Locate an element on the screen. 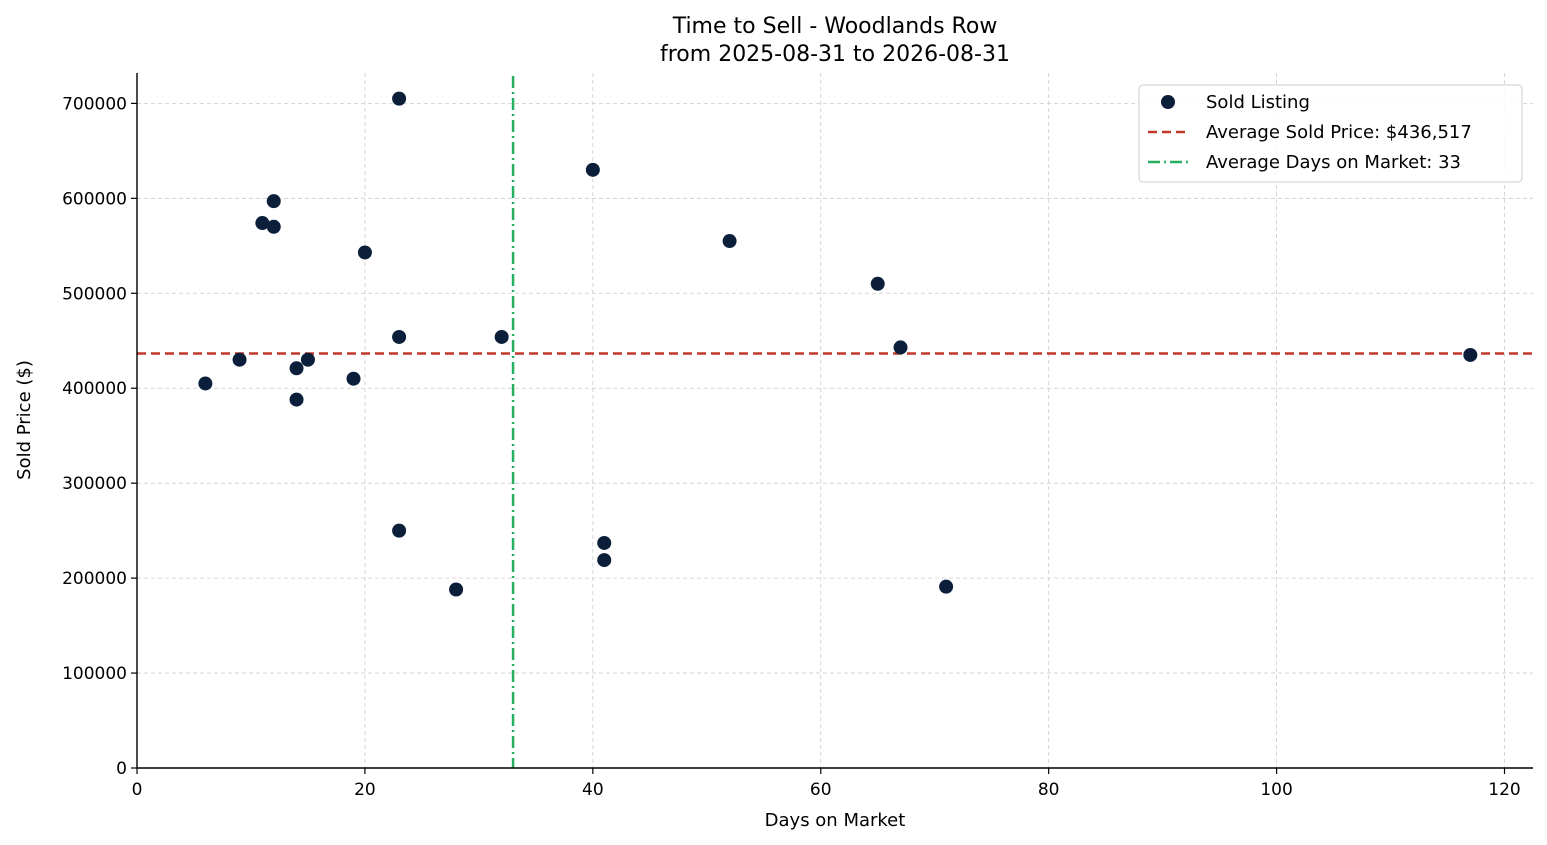 Image resolution: width=1547 pixels, height=845 pixels. legend-label-average-price: Average Sold Price: $436,517 is located at coordinates (1339, 132).